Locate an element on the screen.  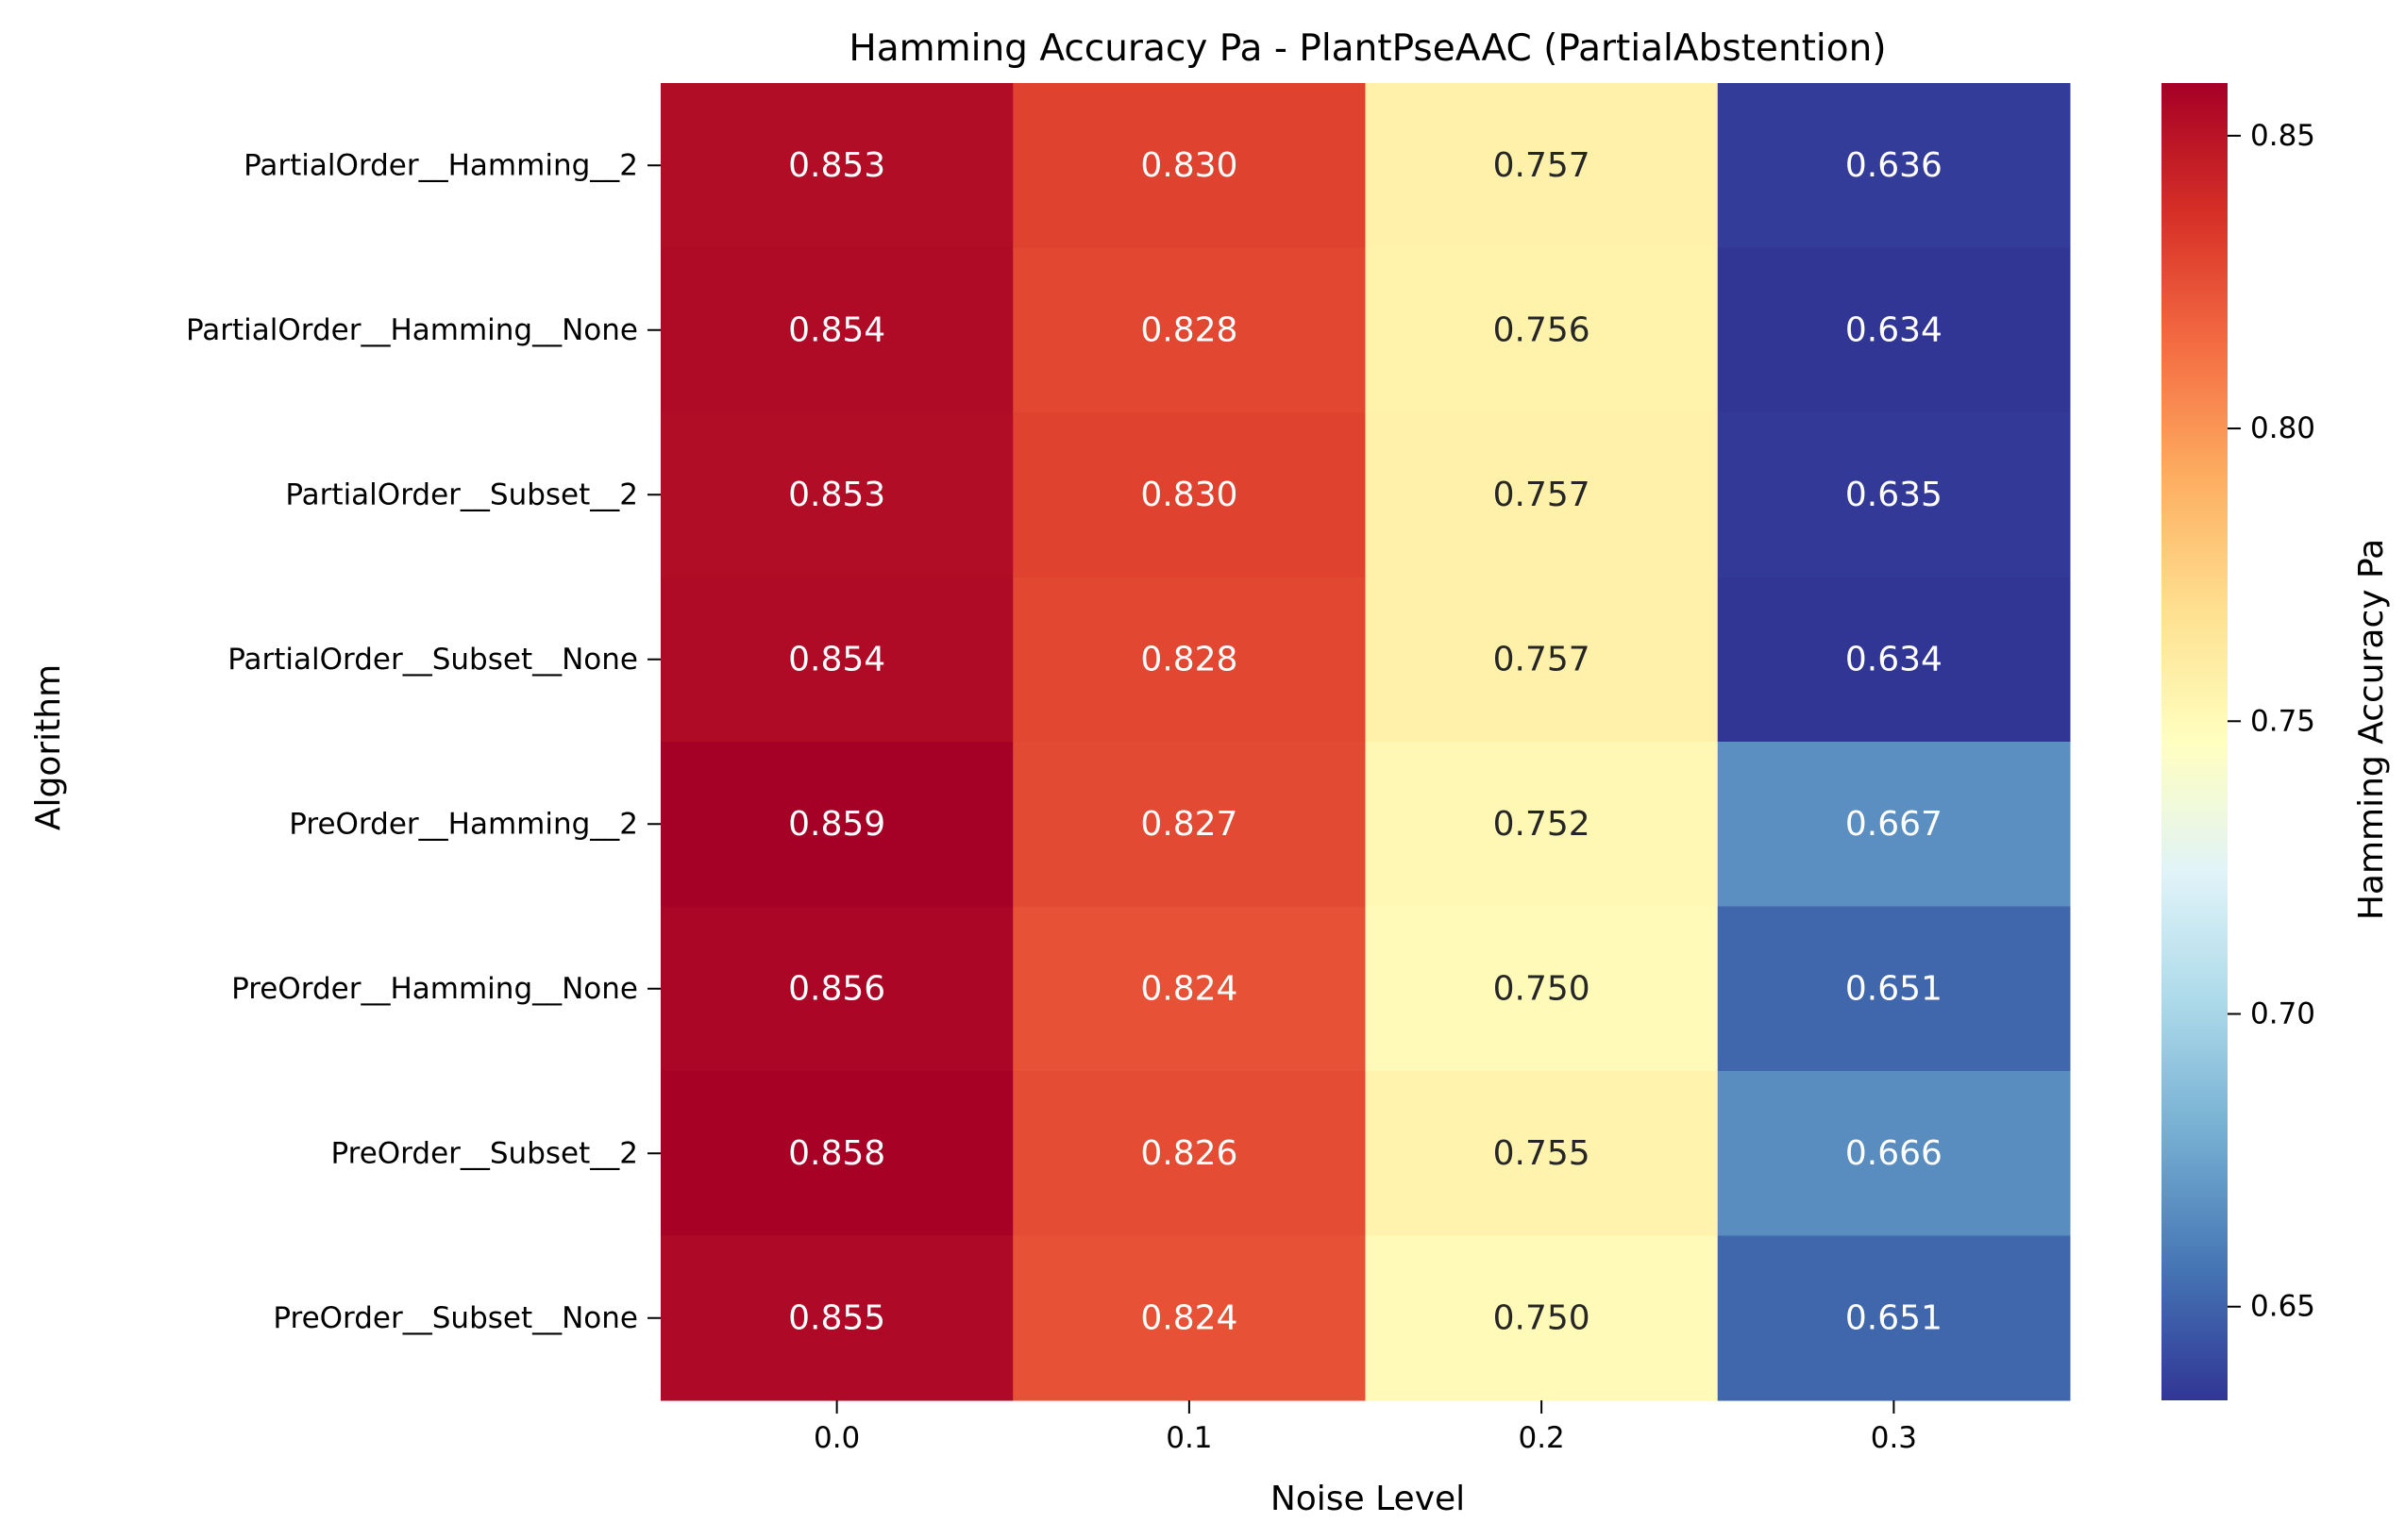
cell-value-label: 0.827 is located at coordinates (1188, 824).